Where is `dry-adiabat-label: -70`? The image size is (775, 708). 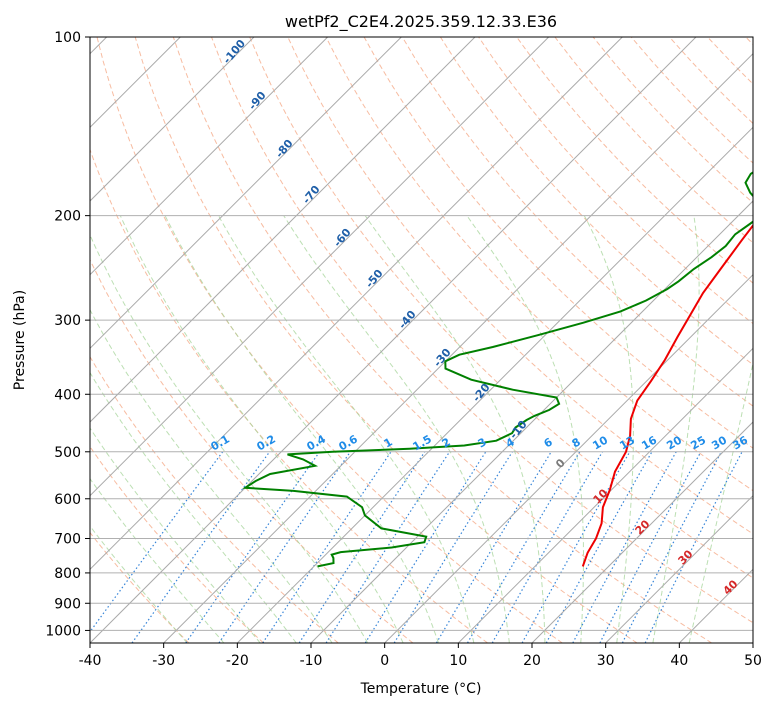 dry-adiabat-label: -70 is located at coordinates (311, 195).